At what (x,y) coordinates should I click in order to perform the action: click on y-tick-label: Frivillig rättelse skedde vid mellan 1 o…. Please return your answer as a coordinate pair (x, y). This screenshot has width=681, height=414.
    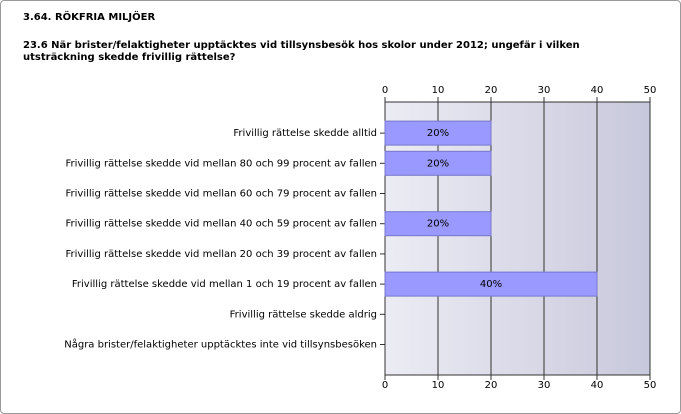
    Looking at the image, I should click on (224, 284).